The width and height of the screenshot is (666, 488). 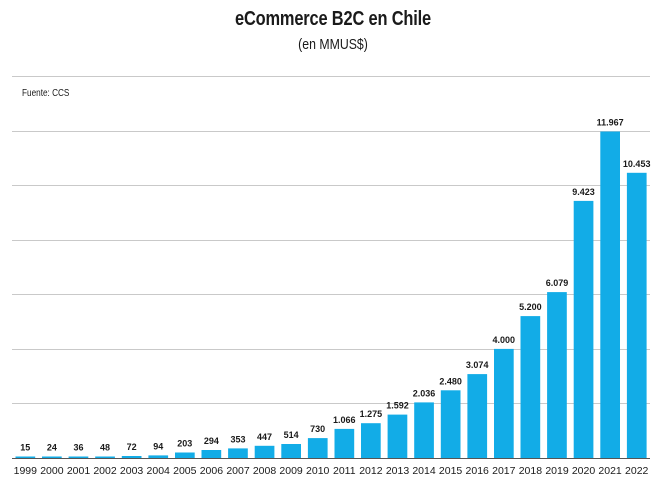 What do you see at coordinates (424, 430) in the screenshot?
I see `bar-2014` at bounding box center [424, 430].